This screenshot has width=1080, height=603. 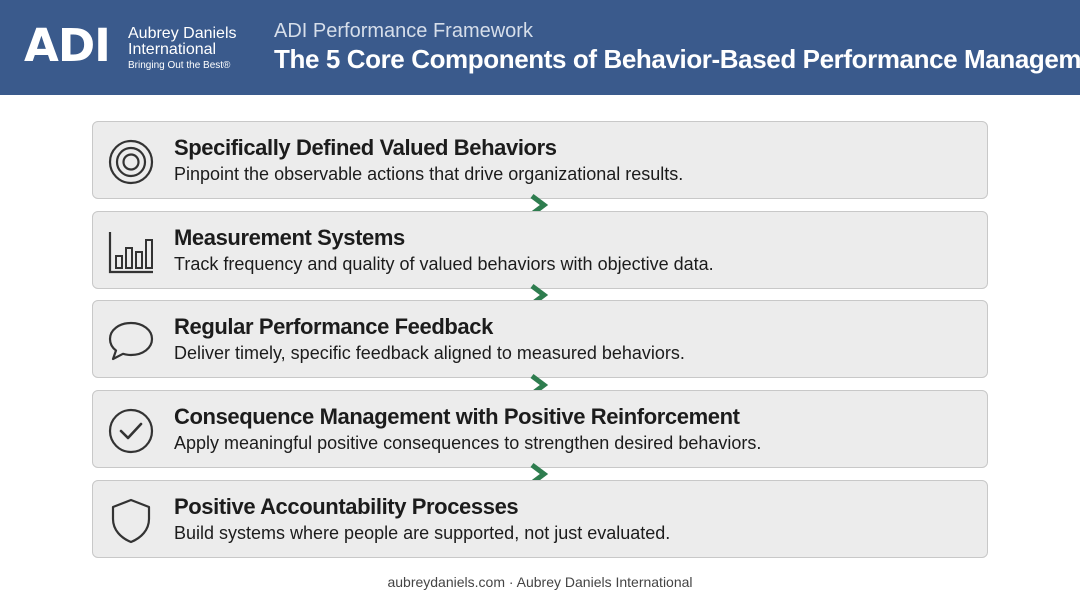 What do you see at coordinates (131, 521) in the screenshot?
I see `shield-icon` at bounding box center [131, 521].